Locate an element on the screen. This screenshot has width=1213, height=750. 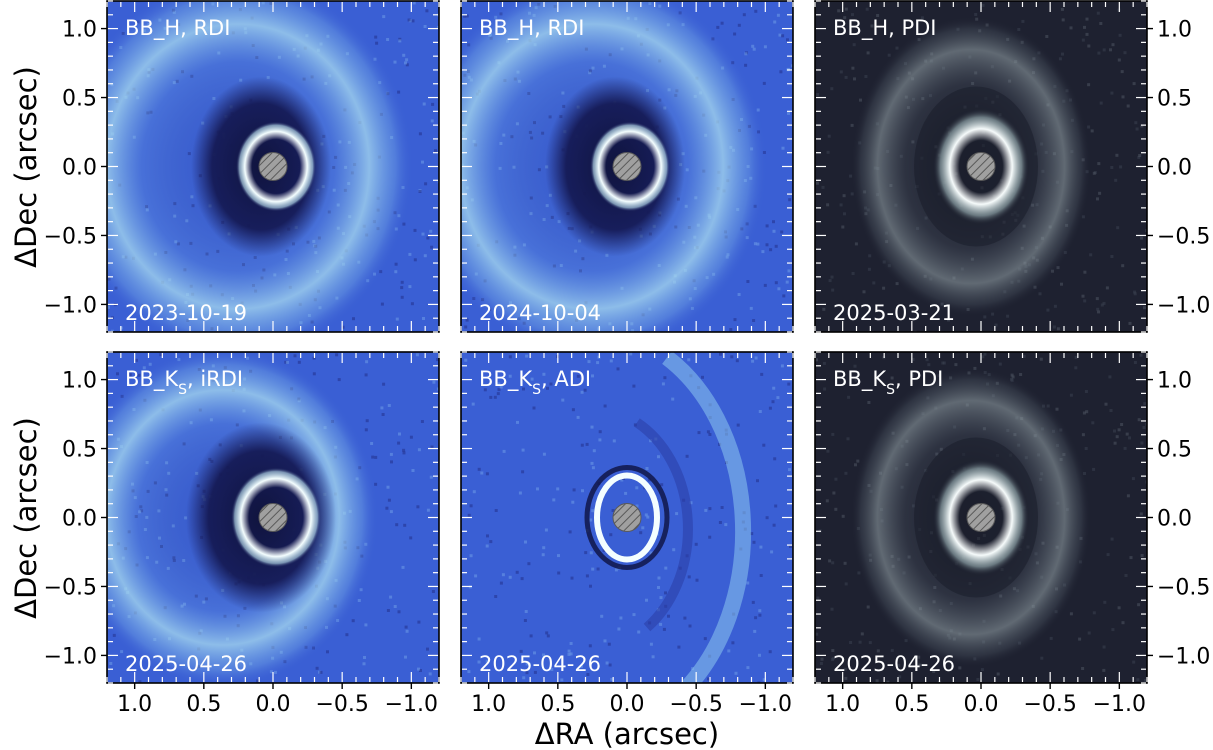
panel-date-3: 2025-03-21 is located at coordinates (894, 313).